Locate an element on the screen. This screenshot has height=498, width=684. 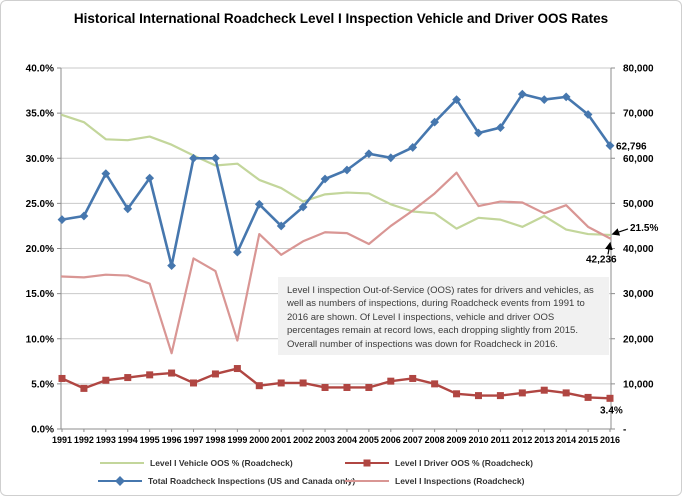
svg-text: 70,000 is located at coordinates (638, 114).